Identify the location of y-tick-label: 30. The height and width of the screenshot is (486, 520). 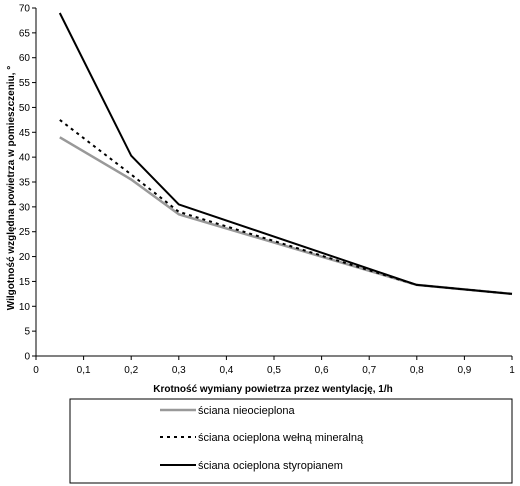
(25, 207).